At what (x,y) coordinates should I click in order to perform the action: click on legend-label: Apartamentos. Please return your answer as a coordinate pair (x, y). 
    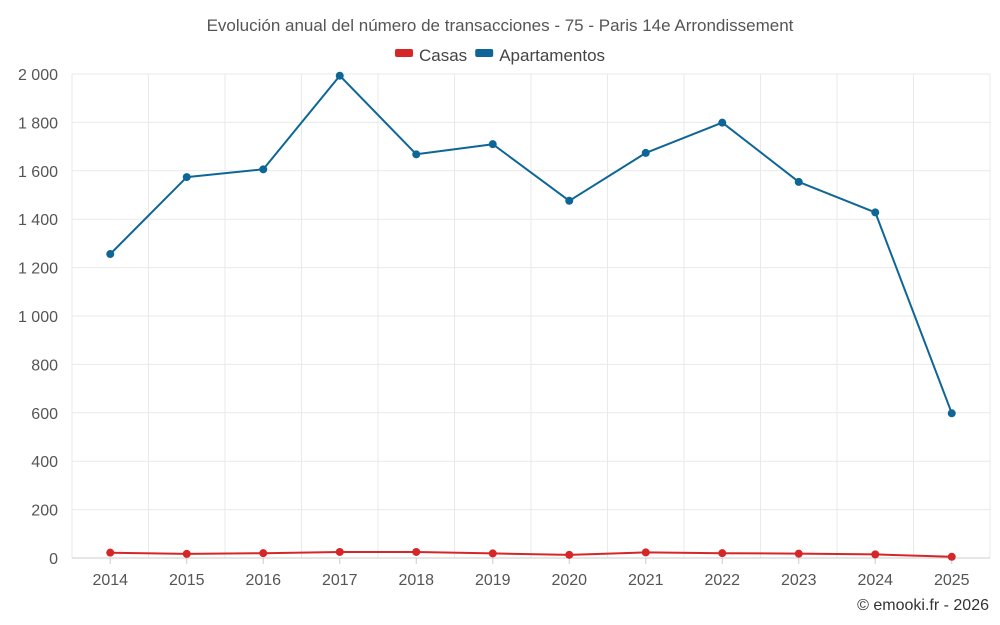
    Looking at the image, I should click on (552, 55).